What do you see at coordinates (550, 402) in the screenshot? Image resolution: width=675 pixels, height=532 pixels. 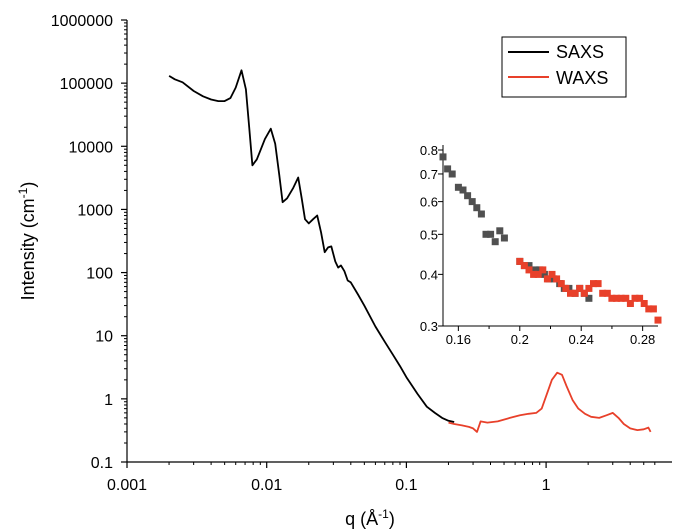 I see `series-line-waxs` at bounding box center [550, 402].